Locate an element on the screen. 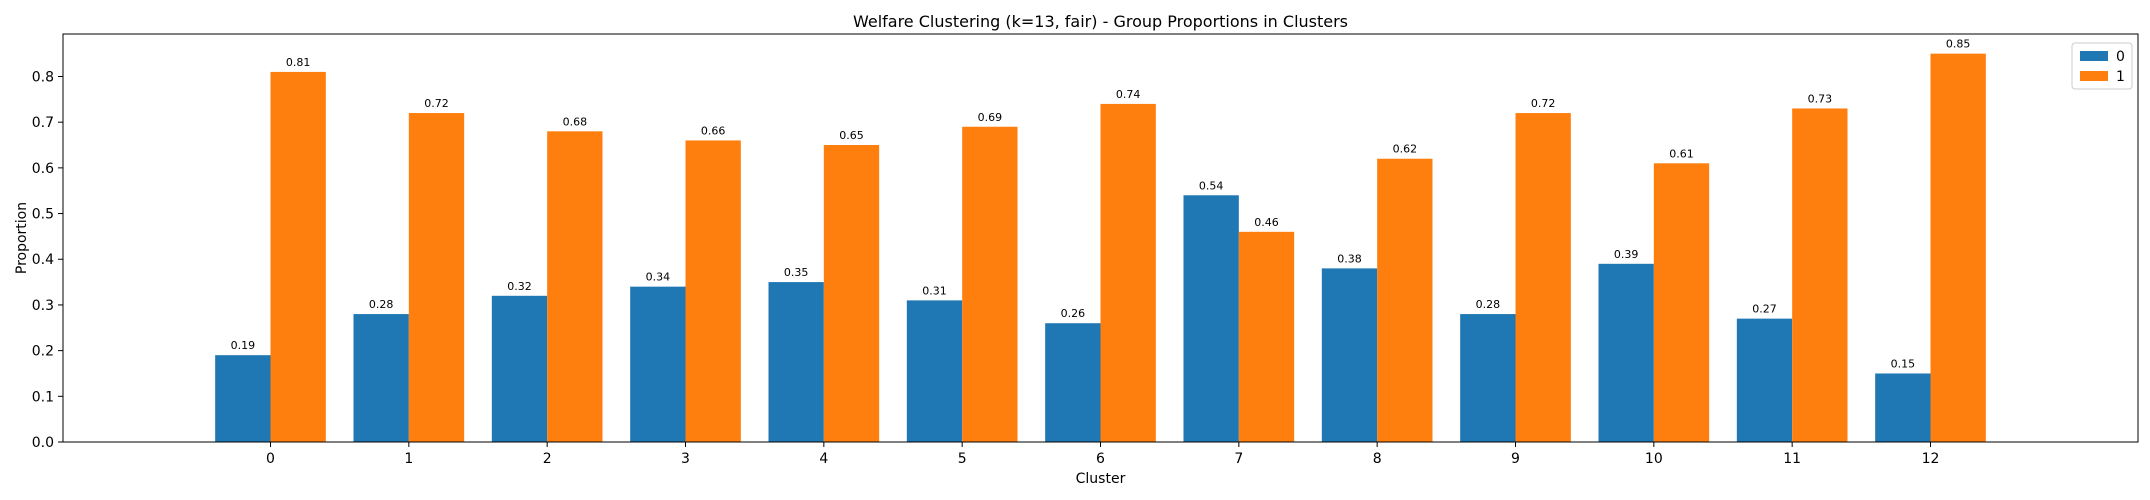 The image size is (2150, 500). y-tick-label: 0.0 is located at coordinates (43, 443).